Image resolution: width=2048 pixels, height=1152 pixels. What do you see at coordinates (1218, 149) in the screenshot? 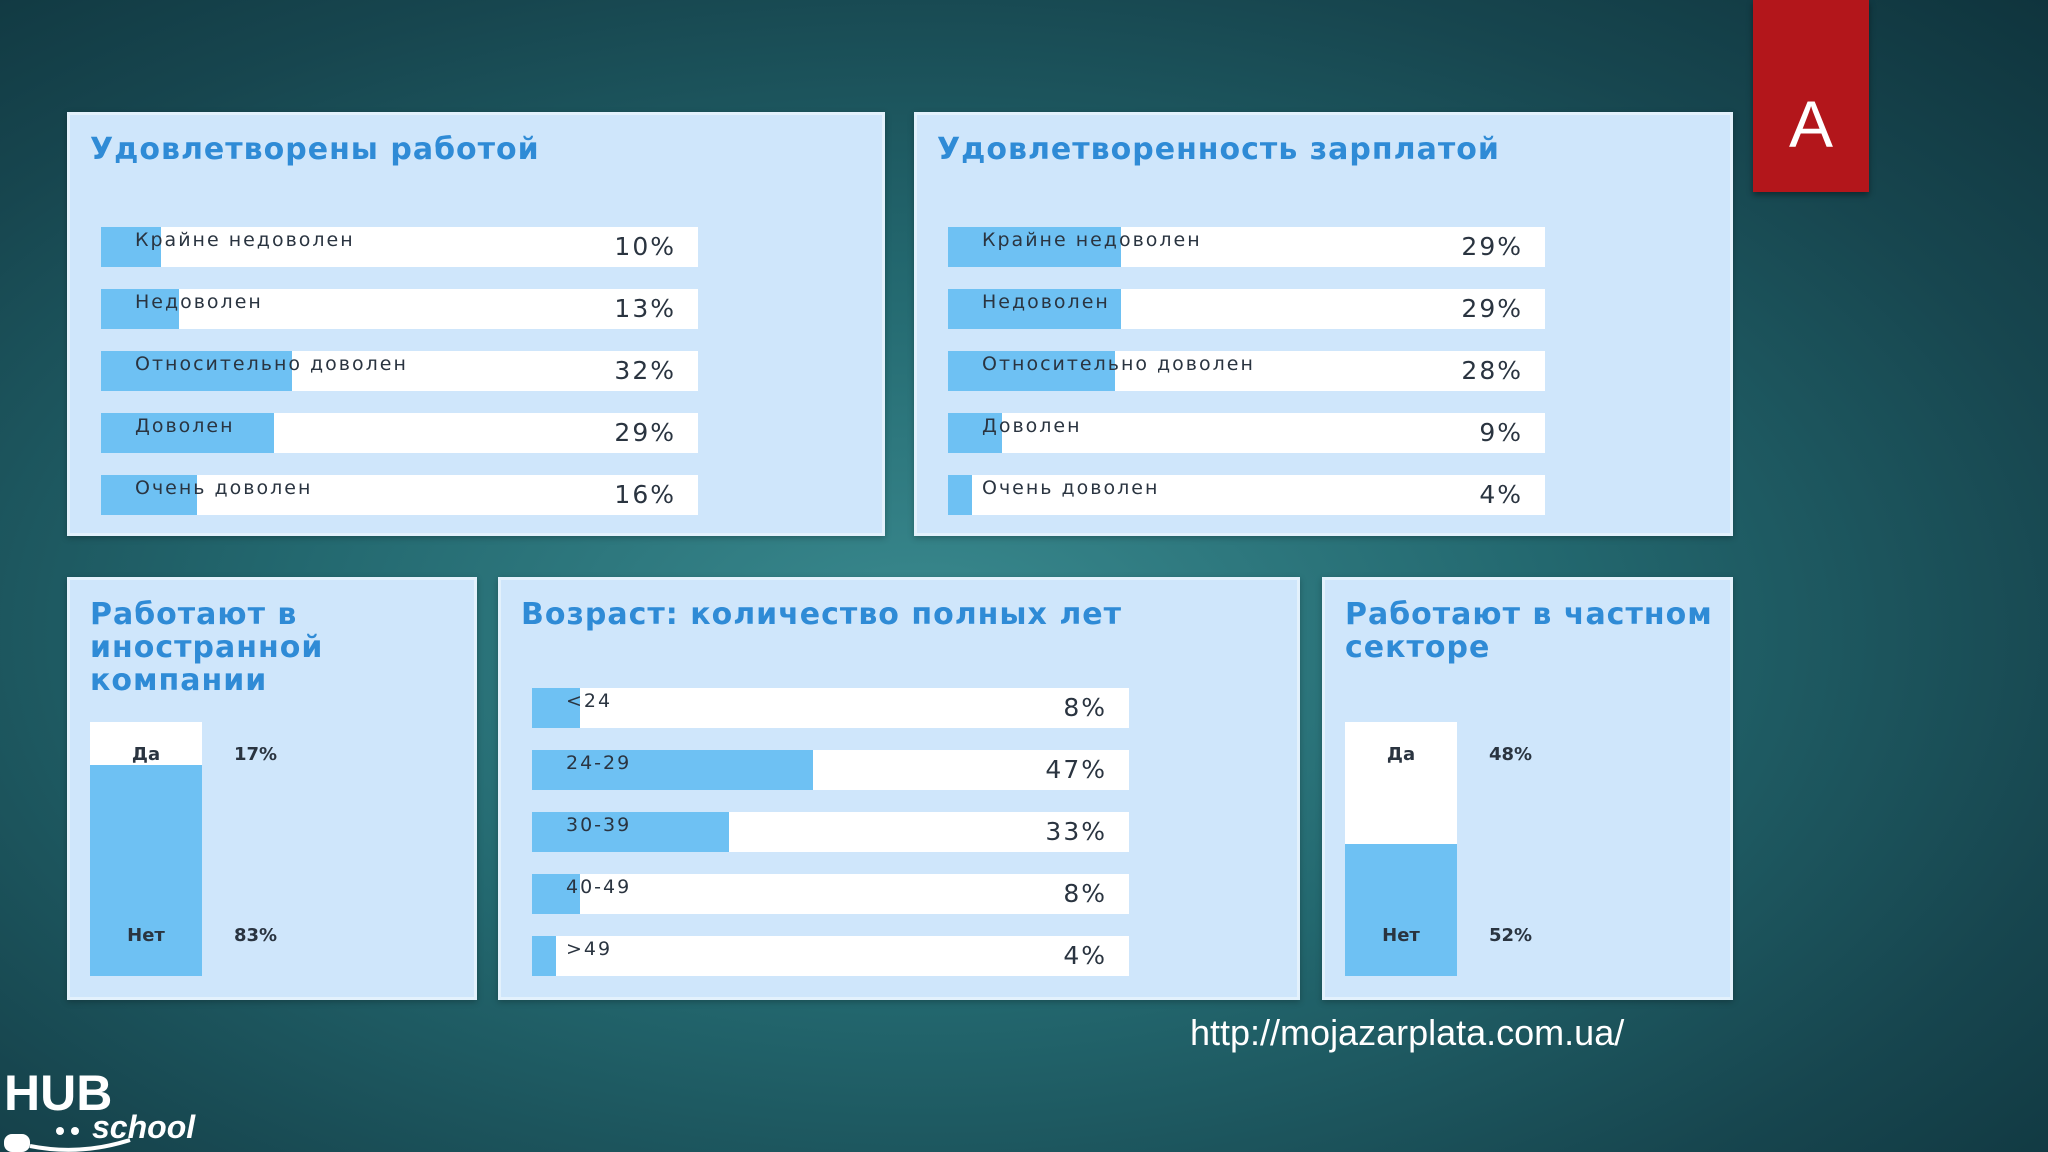
I see `chart-title: Удовлетворенность зарплатой` at bounding box center [1218, 149].